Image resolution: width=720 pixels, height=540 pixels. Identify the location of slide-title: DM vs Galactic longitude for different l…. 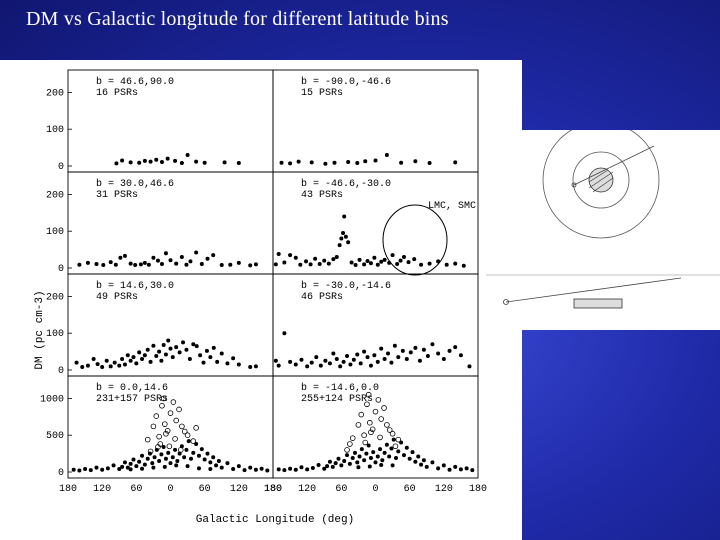
(237, 19).